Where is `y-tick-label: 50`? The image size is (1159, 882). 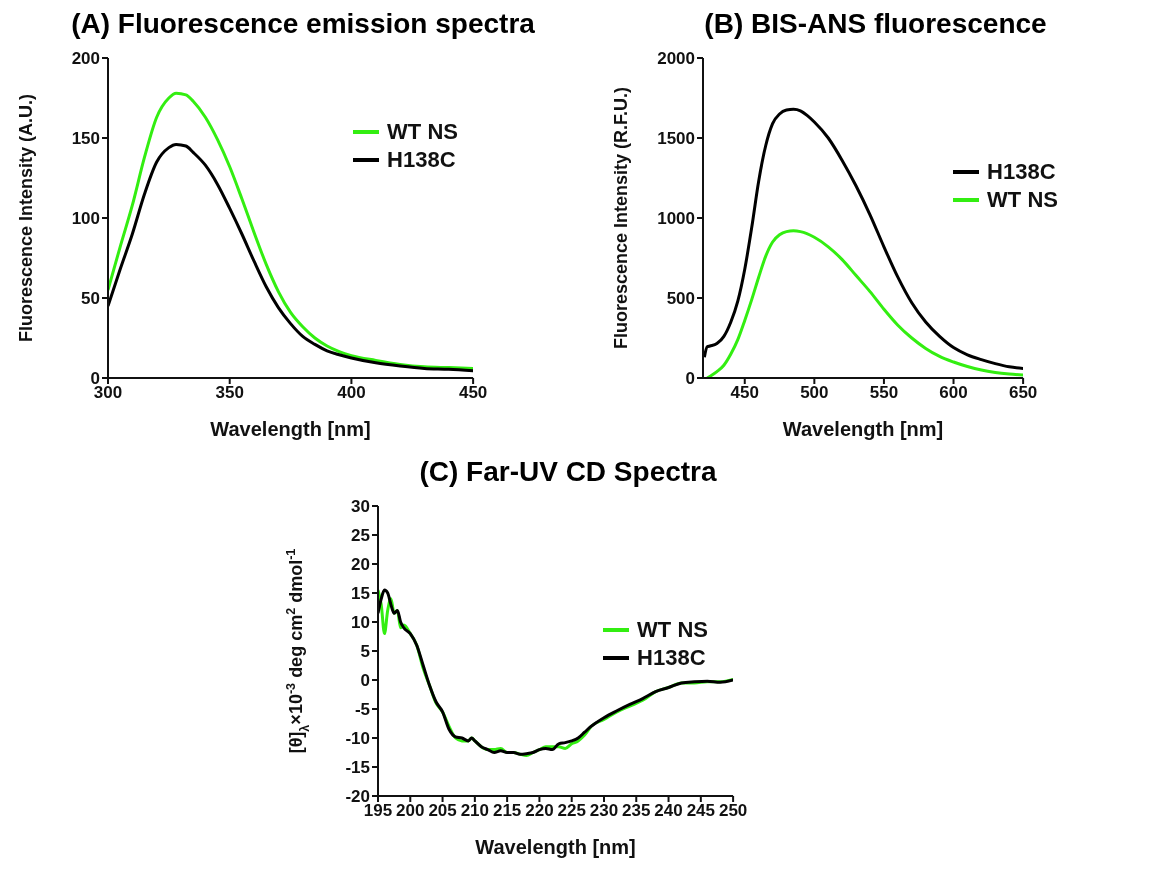
y-tick-label: 50 is located at coordinates (90, 299).